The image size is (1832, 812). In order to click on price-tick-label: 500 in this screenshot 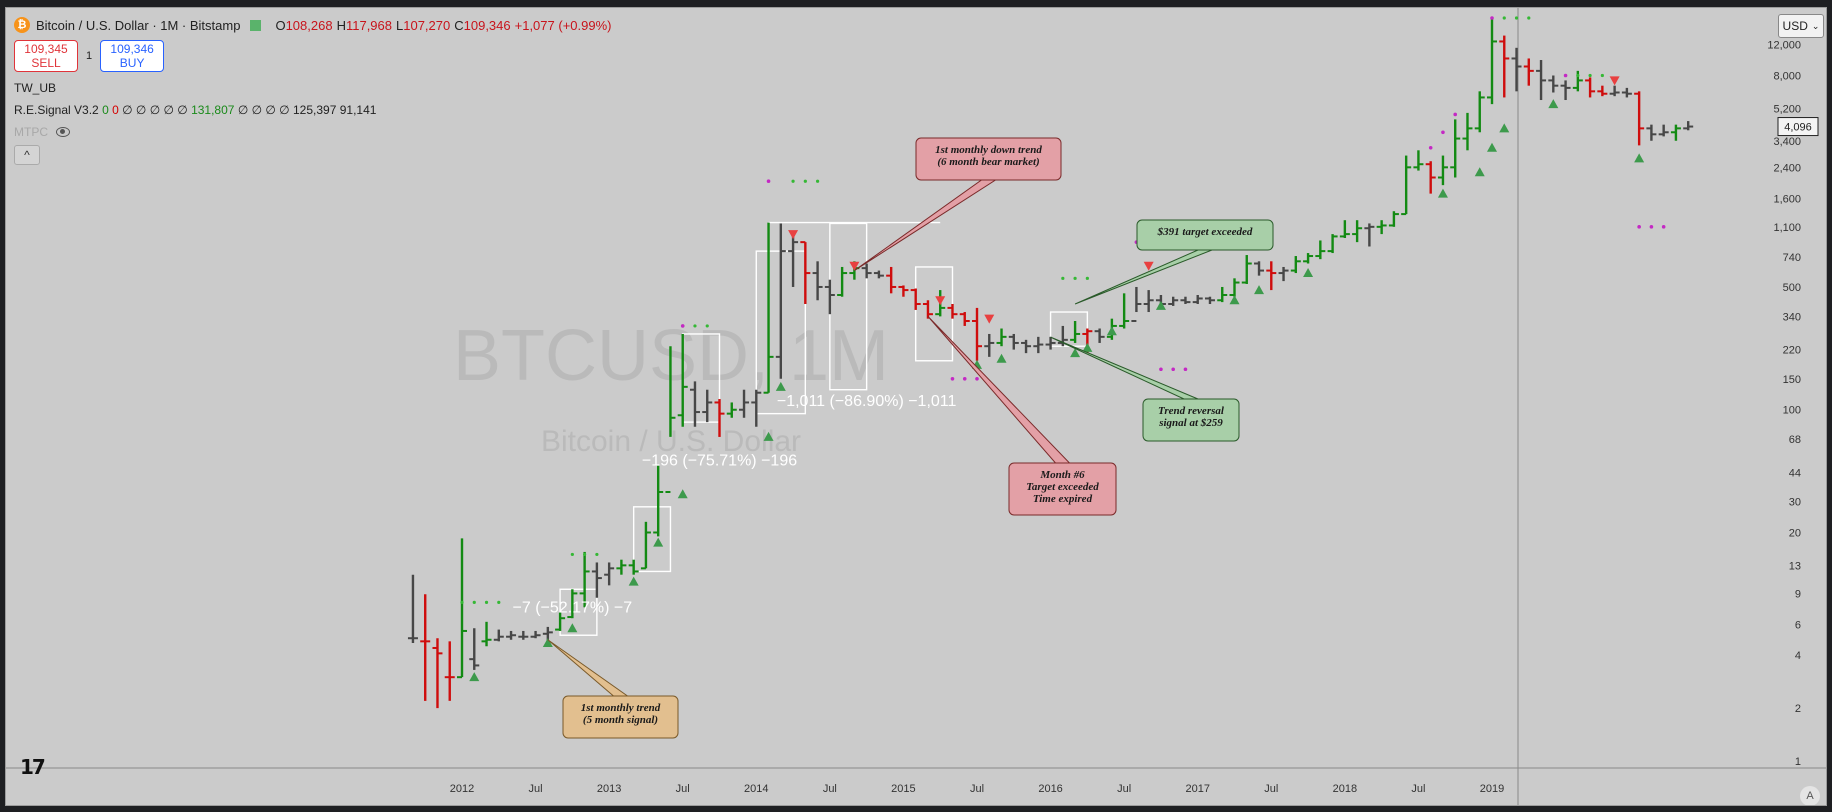, I will do `click(1792, 288)`.